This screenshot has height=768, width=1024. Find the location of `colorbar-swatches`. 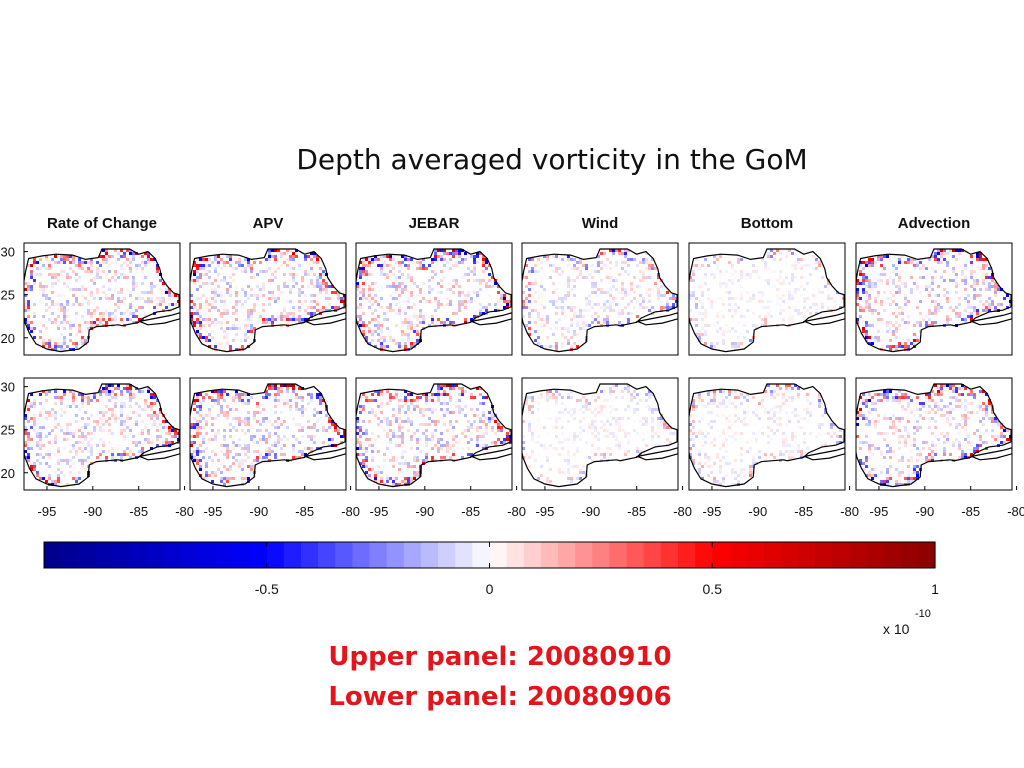

colorbar-swatches is located at coordinates (490, 555).